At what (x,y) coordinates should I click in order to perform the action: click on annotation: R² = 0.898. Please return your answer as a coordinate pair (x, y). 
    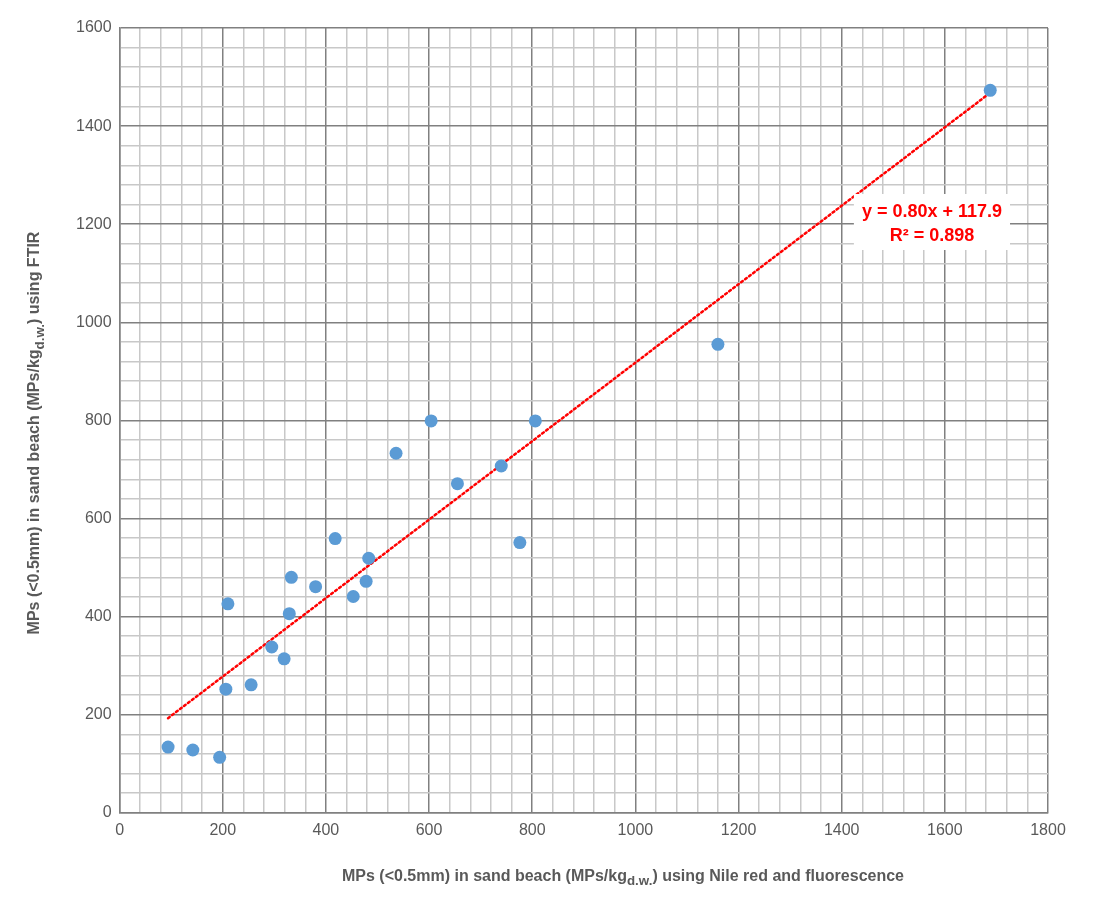
    Looking at the image, I should click on (932, 234).